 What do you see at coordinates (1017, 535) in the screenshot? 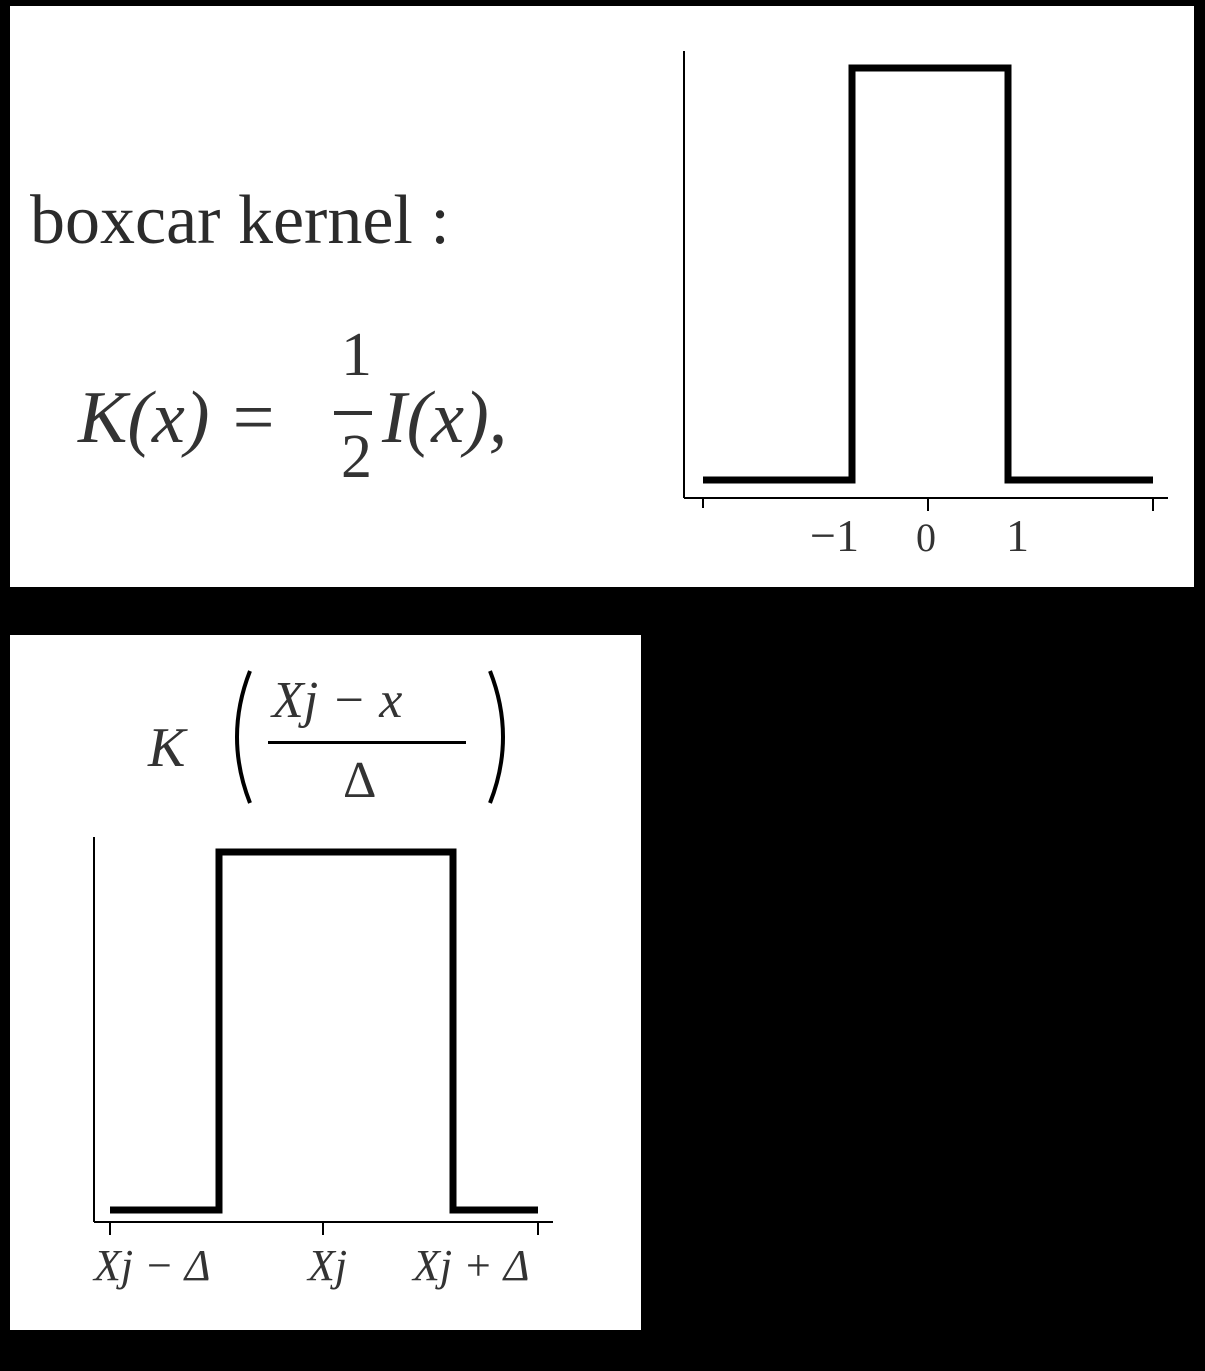
I see `top-tick-label-1: 1` at bounding box center [1017, 535].